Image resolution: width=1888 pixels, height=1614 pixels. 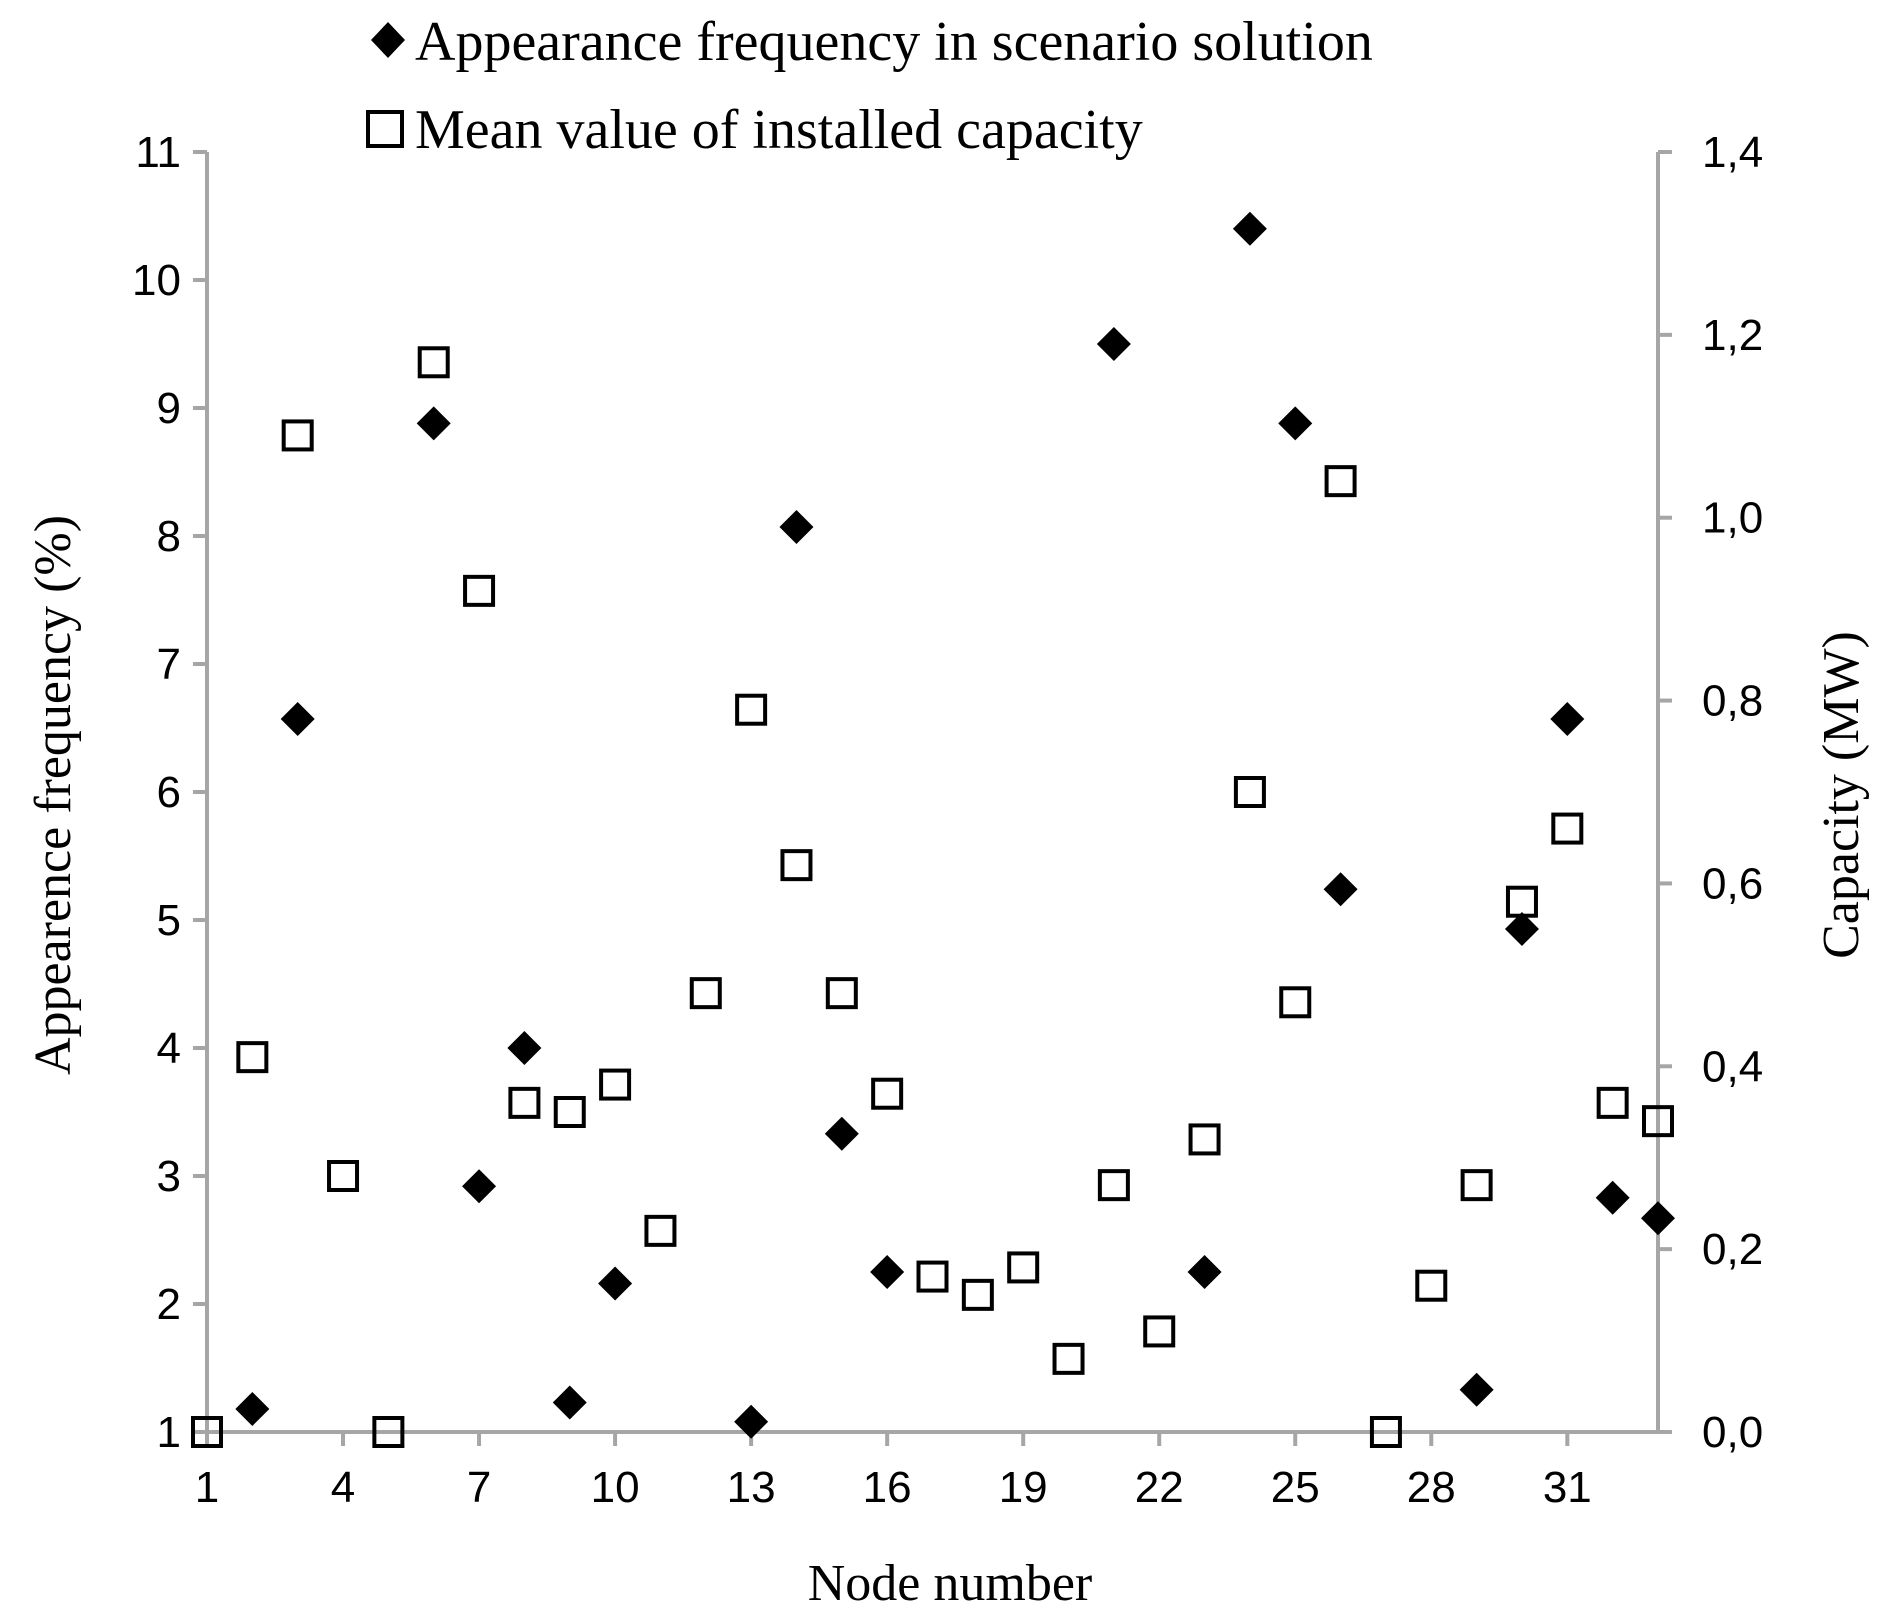 What do you see at coordinates (1431, 1487) in the screenshot?
I see `x-tick-label: 28` at bounding box center [1431, 1487].